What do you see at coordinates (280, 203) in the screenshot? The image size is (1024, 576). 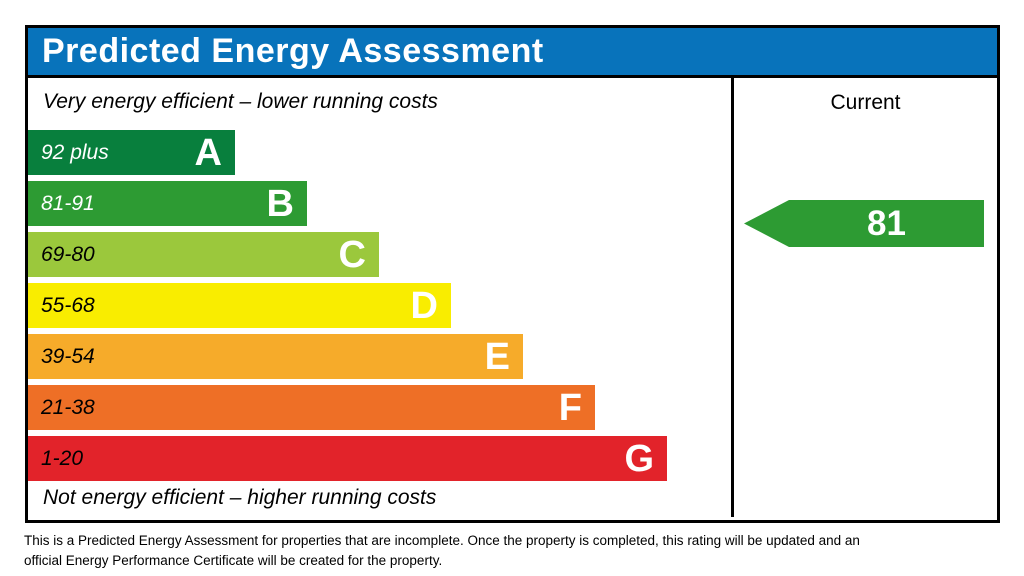 I see `band-b-letter: B` at bounding box center [280, 203].